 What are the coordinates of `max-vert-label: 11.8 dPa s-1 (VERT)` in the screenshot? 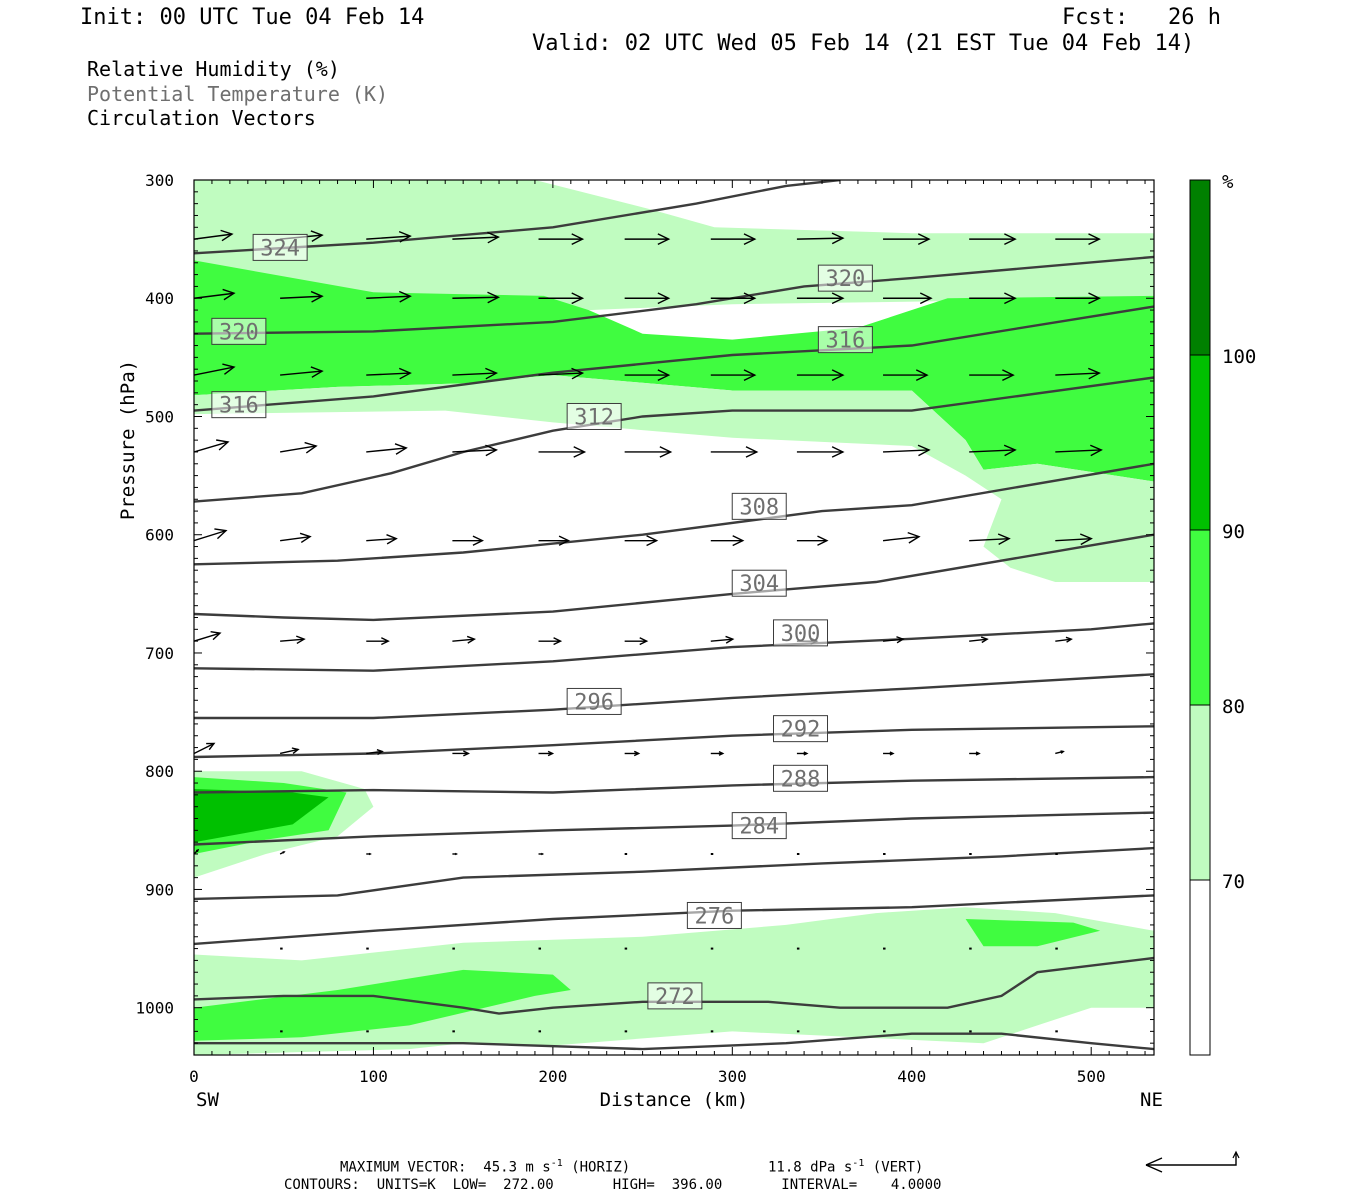 It's located at (846, 1167).